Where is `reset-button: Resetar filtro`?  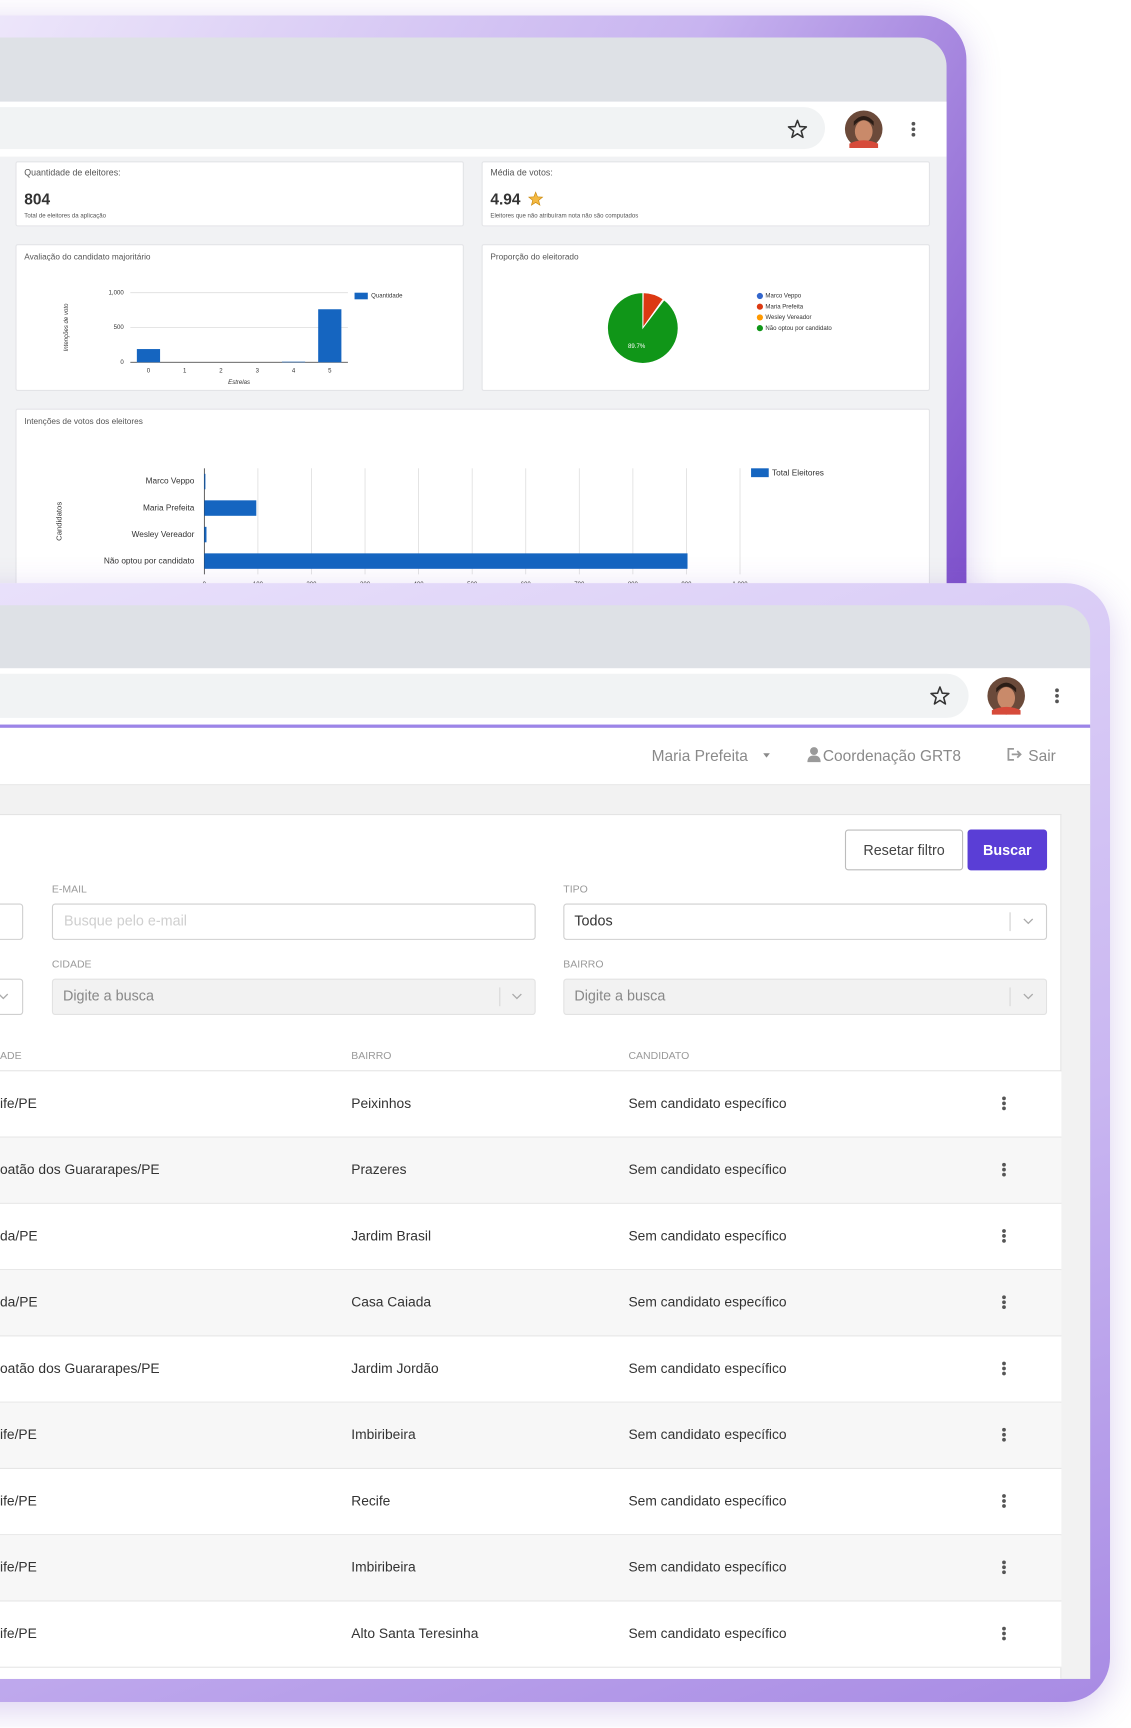 reset-button: Resetar filtro is located at coordinates (904, 850).